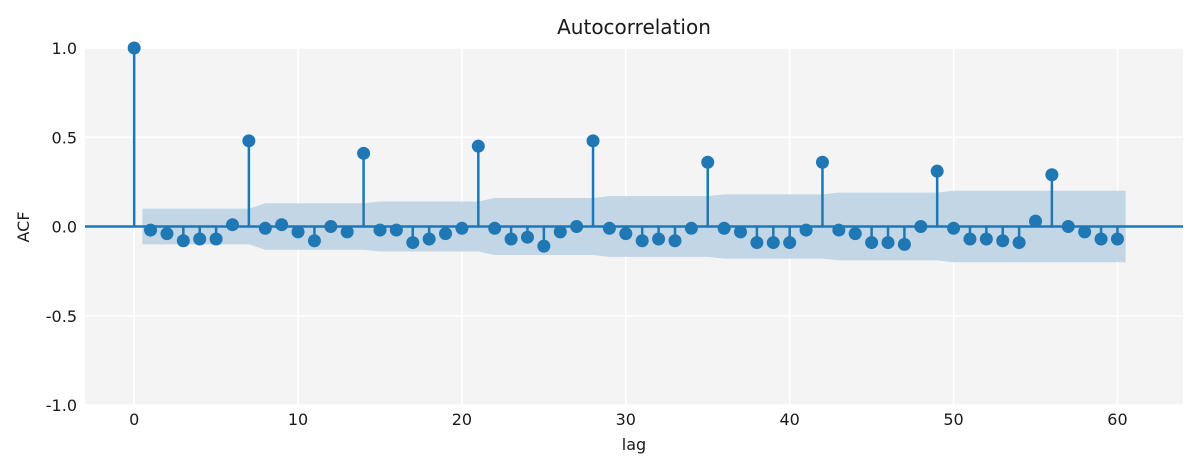 The width and height of the screenshot is (1200, 470). What do you see at coordinates (634, 27) in the screenshot?
I see `chart-title: Autocorrelation` at bounding box center [634, 27].